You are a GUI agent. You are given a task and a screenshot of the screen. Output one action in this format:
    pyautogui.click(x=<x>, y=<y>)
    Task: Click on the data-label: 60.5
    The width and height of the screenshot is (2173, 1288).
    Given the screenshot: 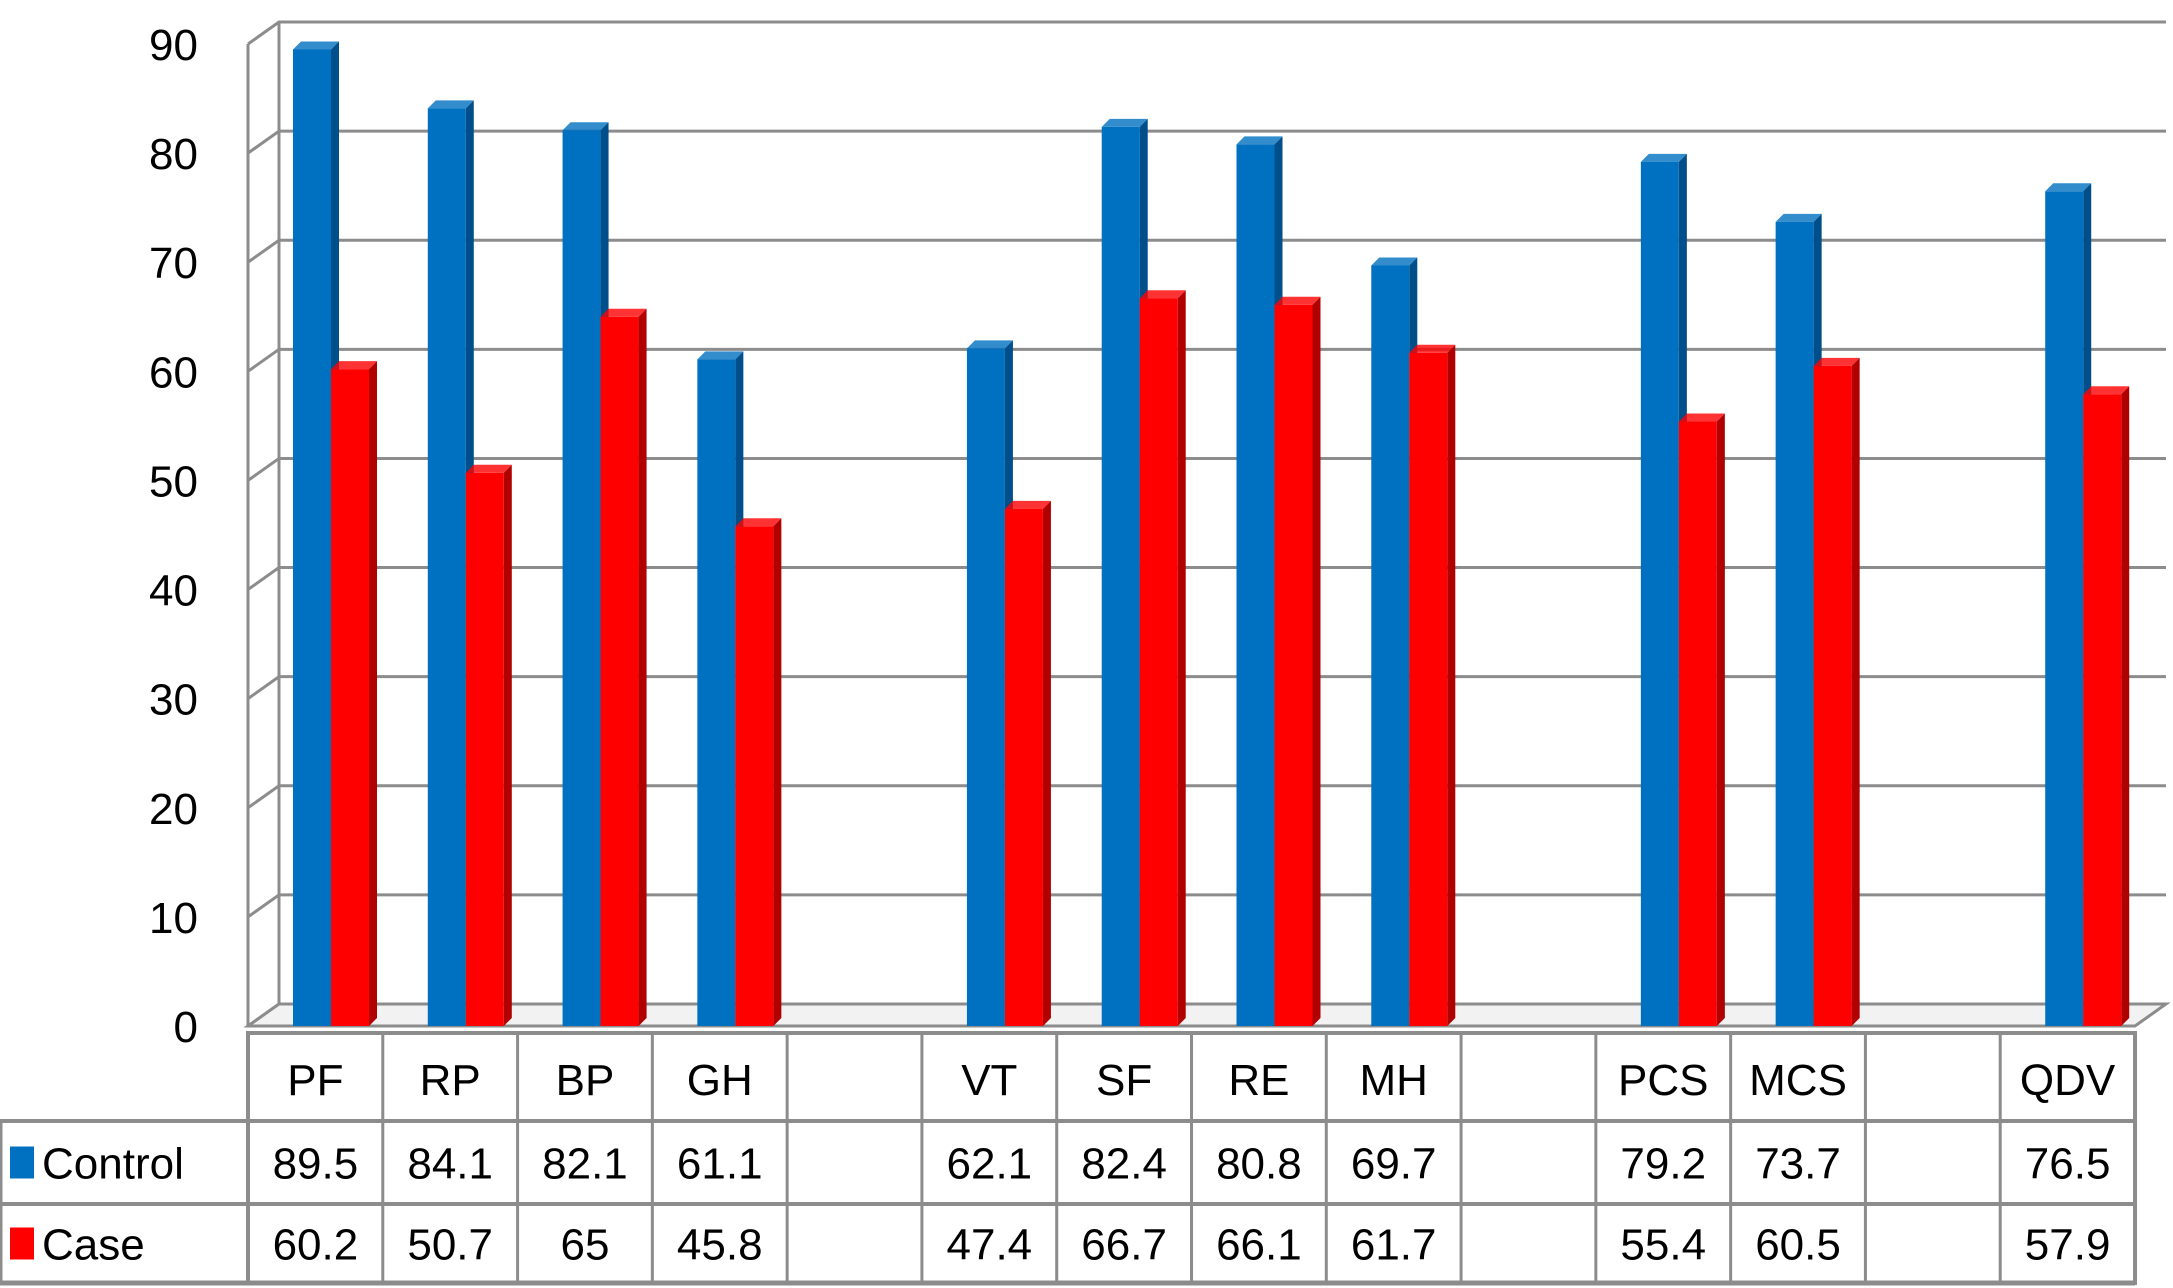 What is the action you would take?
    pyautogui.click(x=1798, y=1245)
    